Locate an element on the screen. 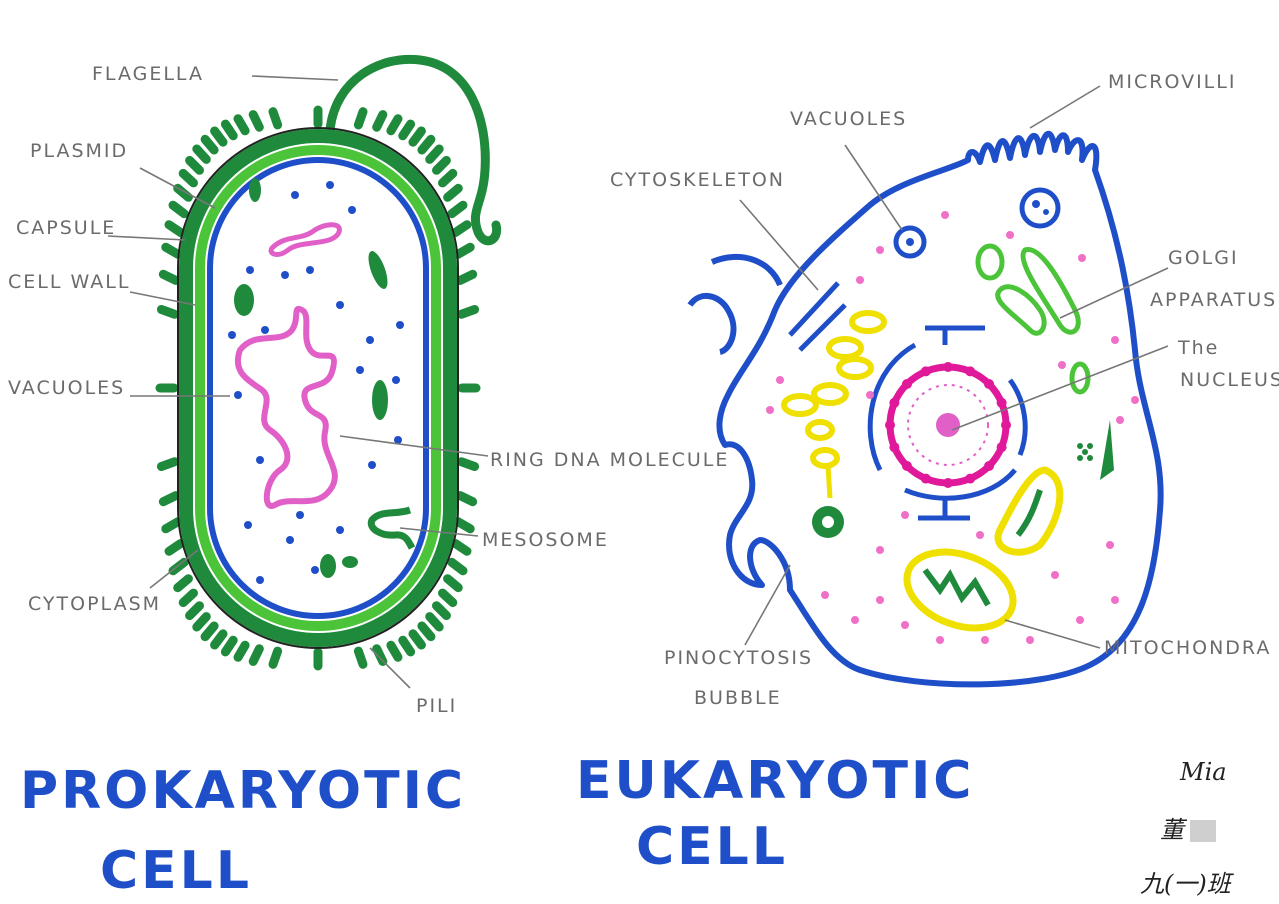  cytoplasm-dots is located at coordinates (316, 382).